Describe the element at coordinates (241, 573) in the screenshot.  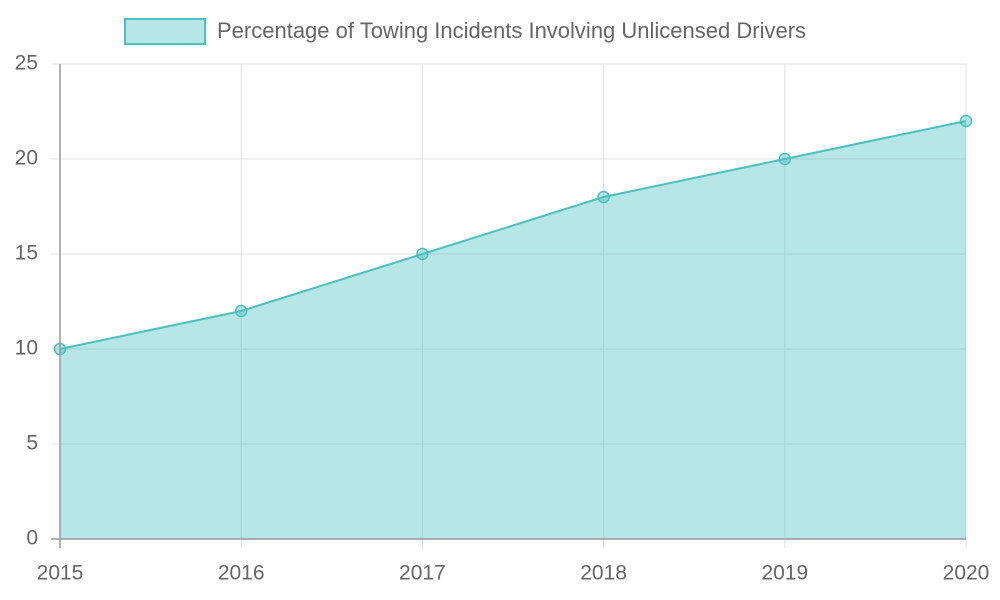
I see `x-tick-label: 2016` at that location.